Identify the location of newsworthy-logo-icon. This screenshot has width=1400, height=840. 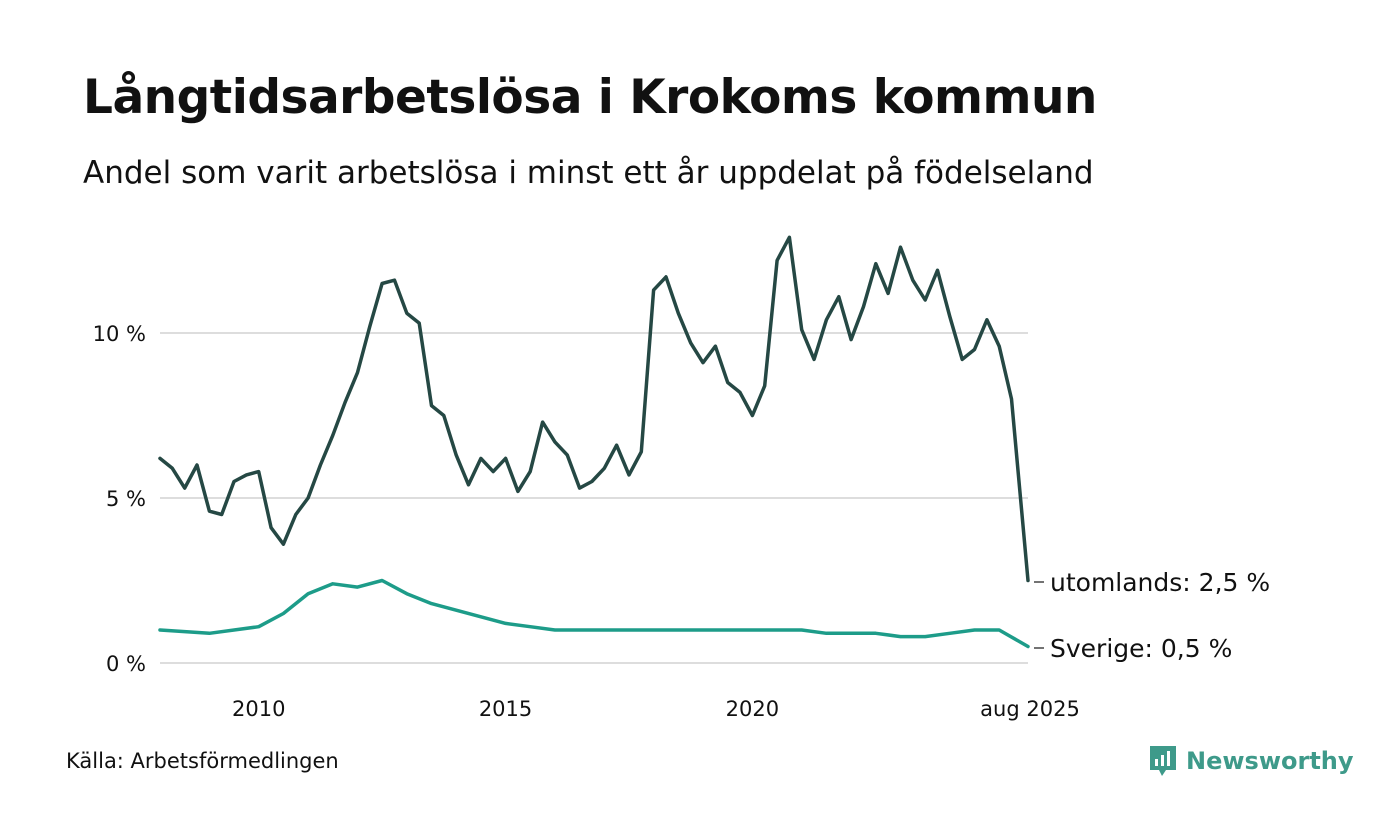
(1163, 761).